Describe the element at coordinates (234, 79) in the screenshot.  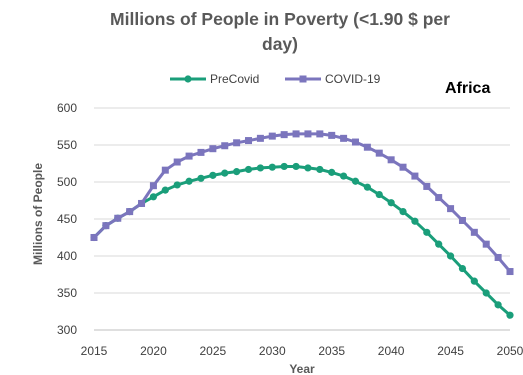
I see `legend-label-precovid: PreCovid` at that location.